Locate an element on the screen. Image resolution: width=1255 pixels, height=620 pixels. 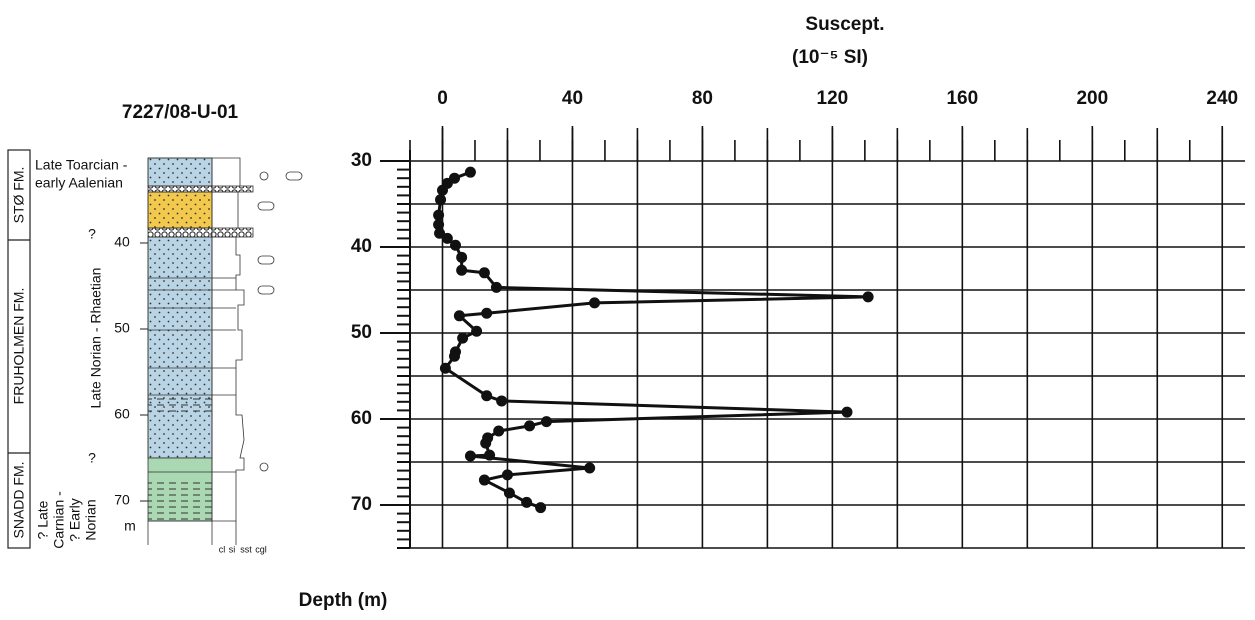
y-tick-label: 70 is located at coordinates (361, 504).